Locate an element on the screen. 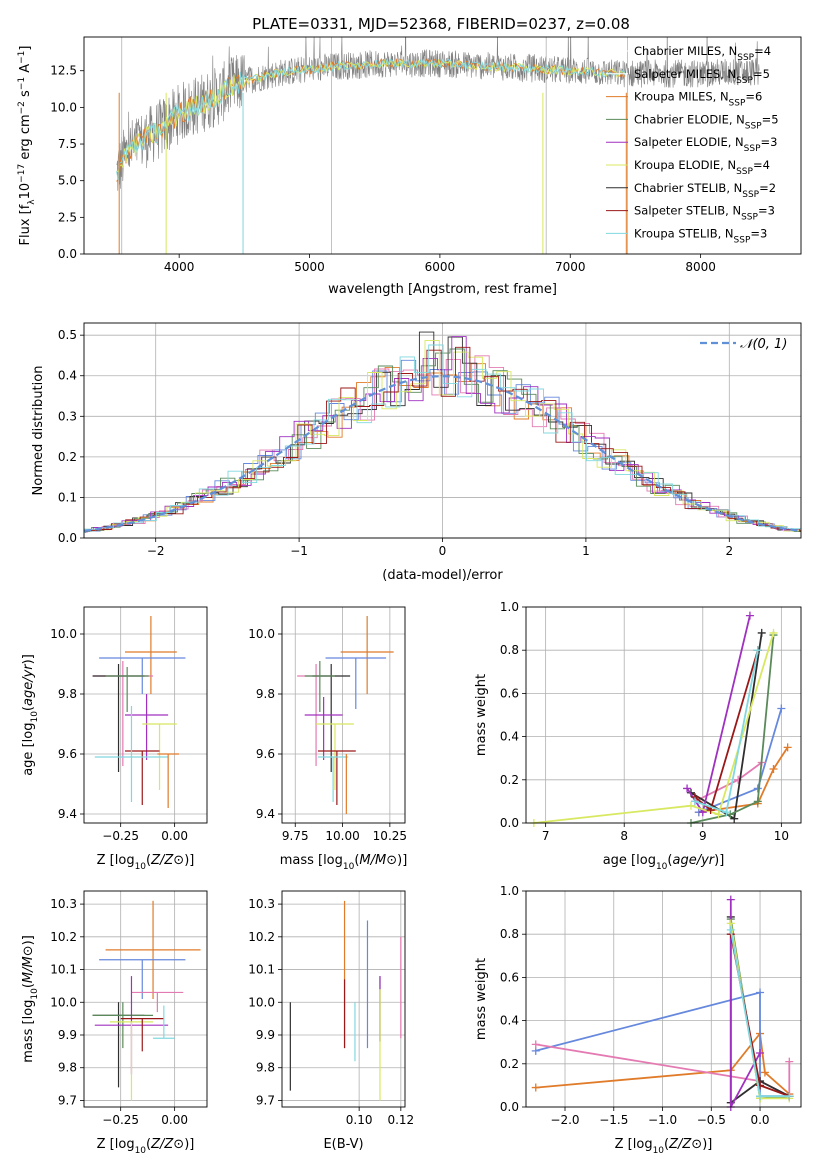  label-part: ] is located at coordinates (25, 48).